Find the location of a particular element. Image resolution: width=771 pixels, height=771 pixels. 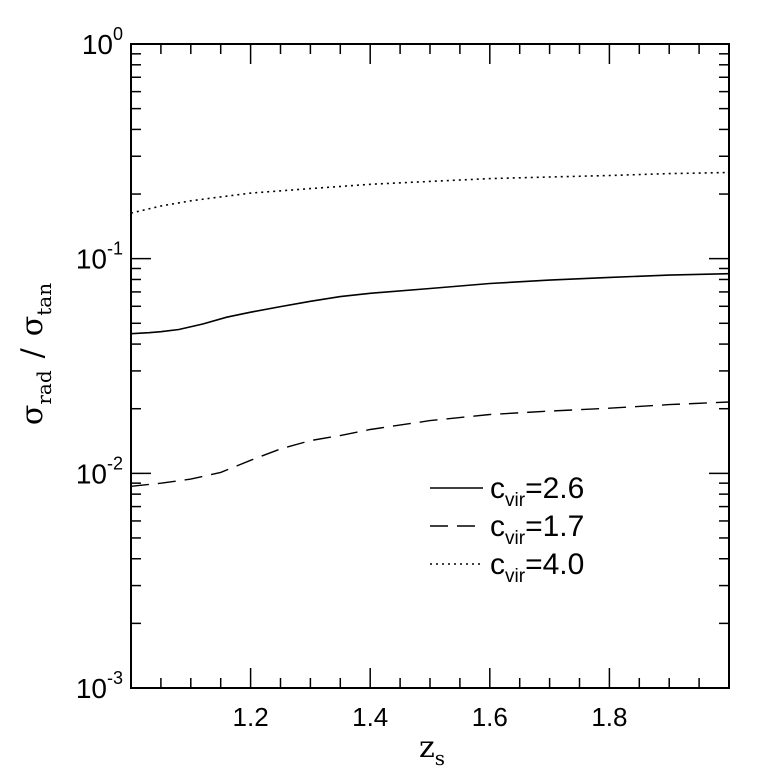

legend-label-3: cvir=4.0 is located at coordinates (537, 567).